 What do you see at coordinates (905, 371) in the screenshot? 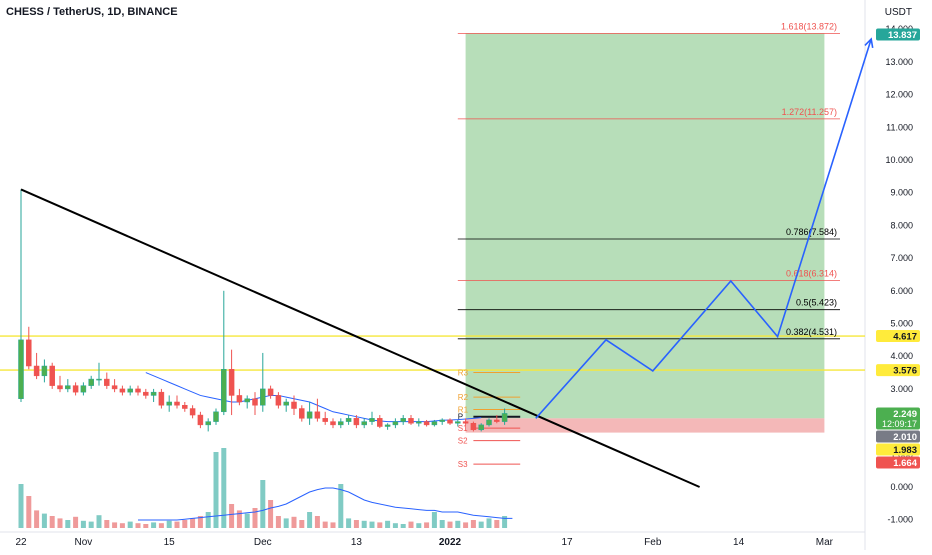
I see `price-badge-label: 3.576` at bounding box center [905, 371].